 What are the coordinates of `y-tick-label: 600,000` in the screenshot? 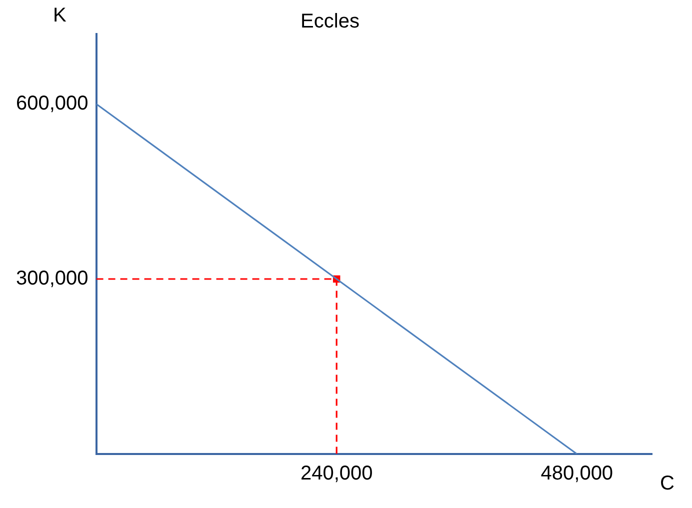 It's located at (52, 103).